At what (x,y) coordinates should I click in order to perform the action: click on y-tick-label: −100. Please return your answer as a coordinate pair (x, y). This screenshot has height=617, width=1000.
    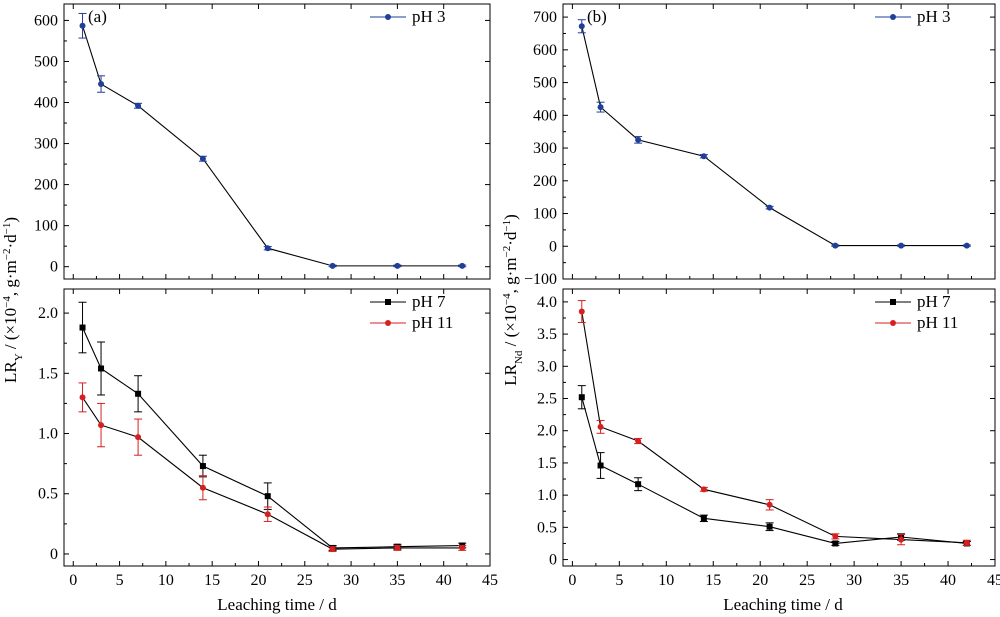
    Looking at the image, I should click on (540, 279).